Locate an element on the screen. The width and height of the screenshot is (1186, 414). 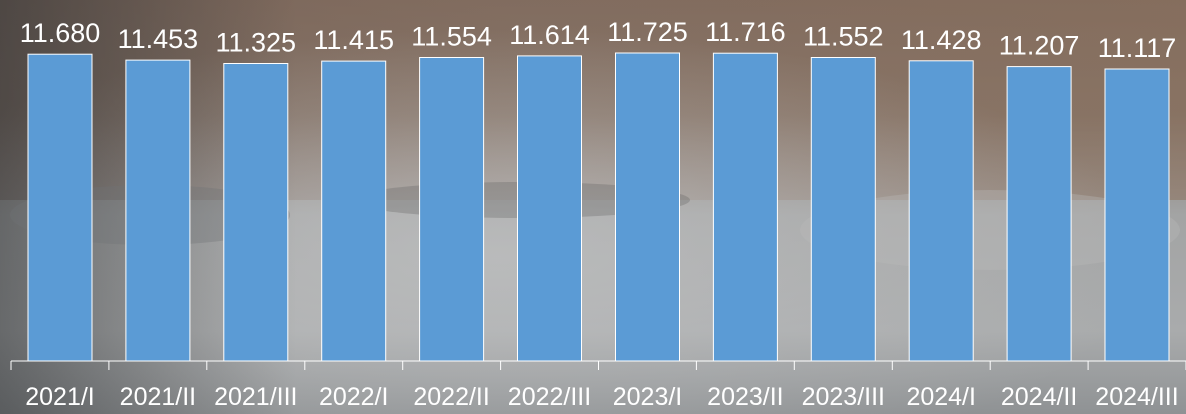
data-label: 11.614 is located at coordinates (549, 35).